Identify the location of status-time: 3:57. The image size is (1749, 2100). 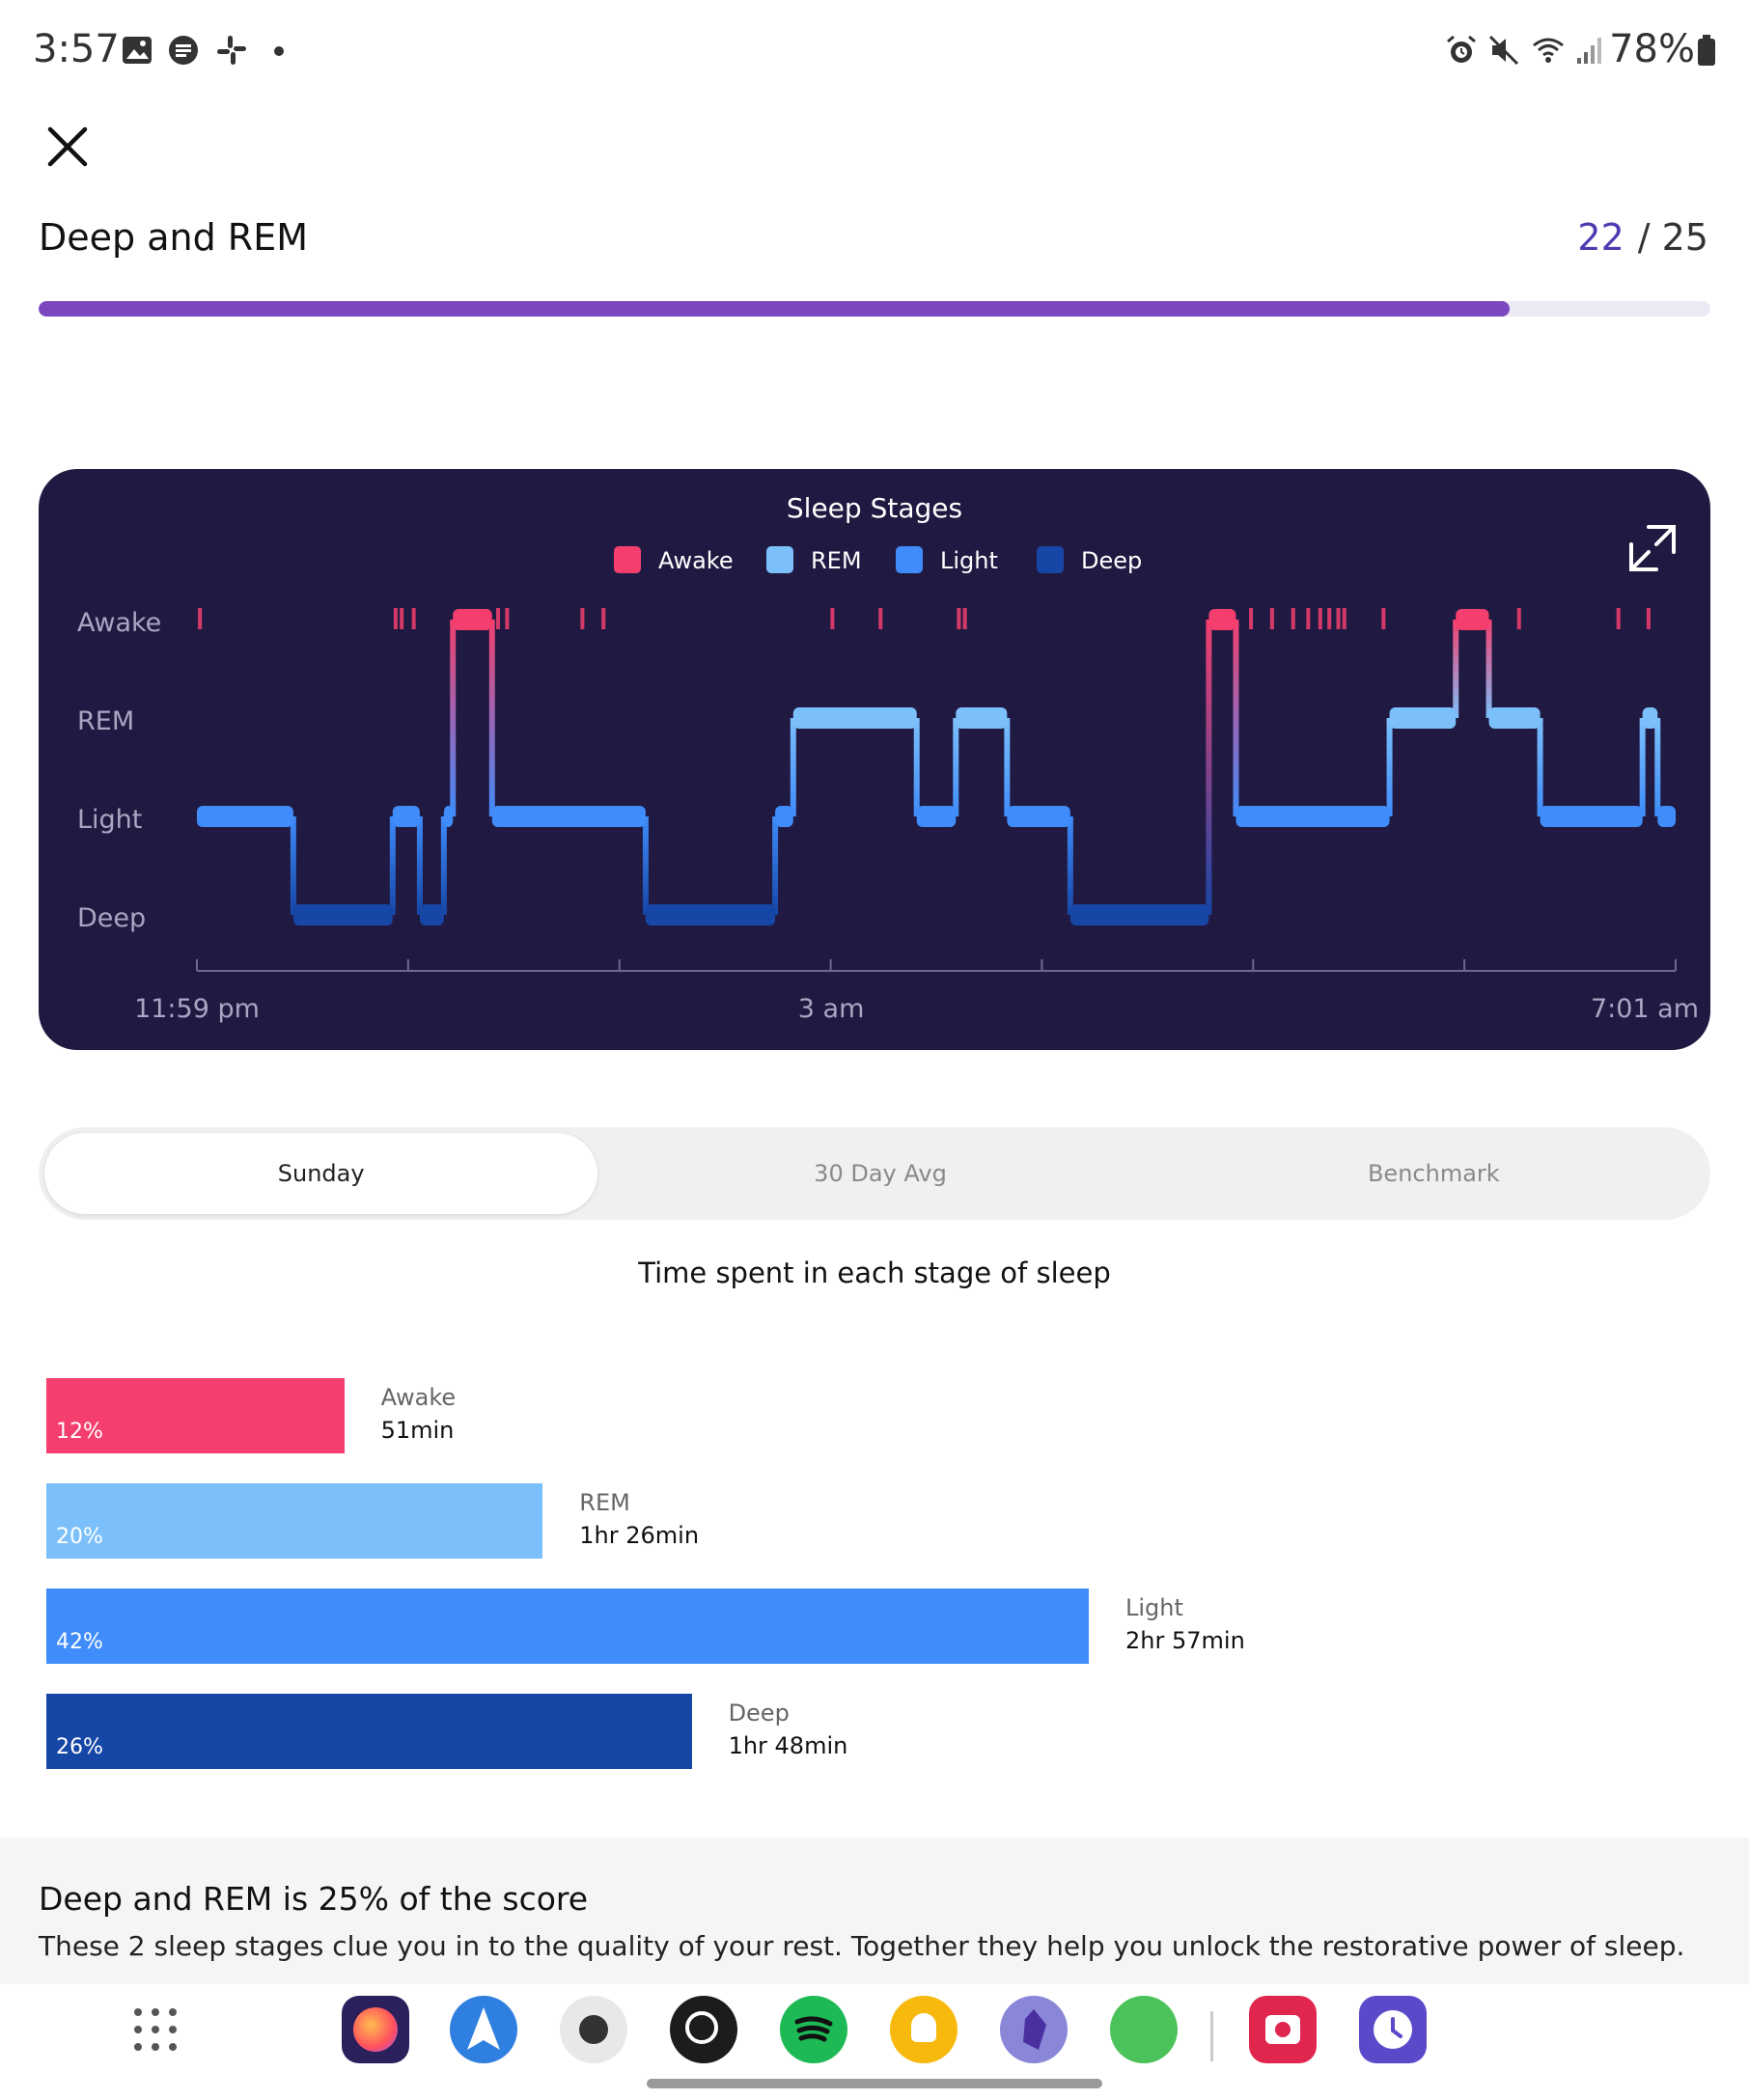
(76, 49).